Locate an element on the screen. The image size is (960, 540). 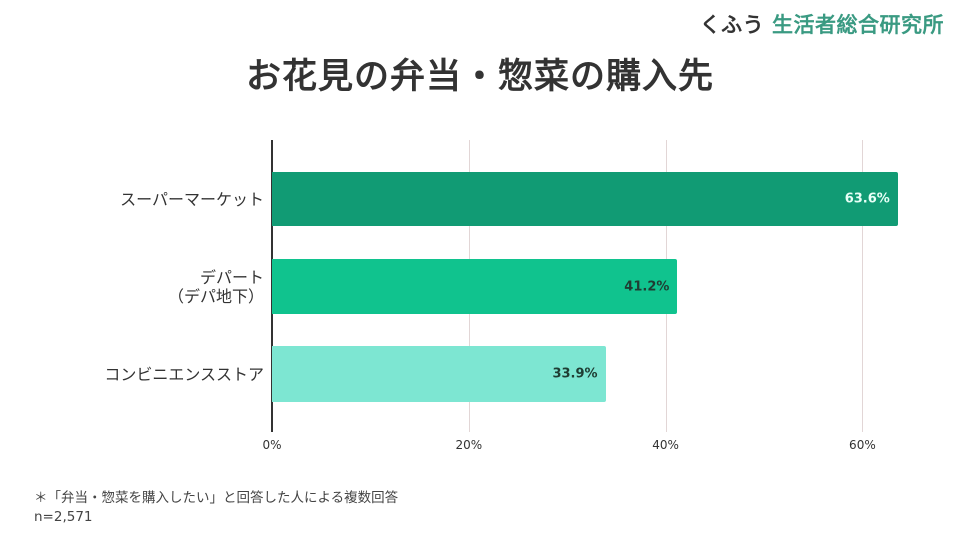
brand-logo: くふう 生活者総合研究所 is located at coordinates (822, 24).